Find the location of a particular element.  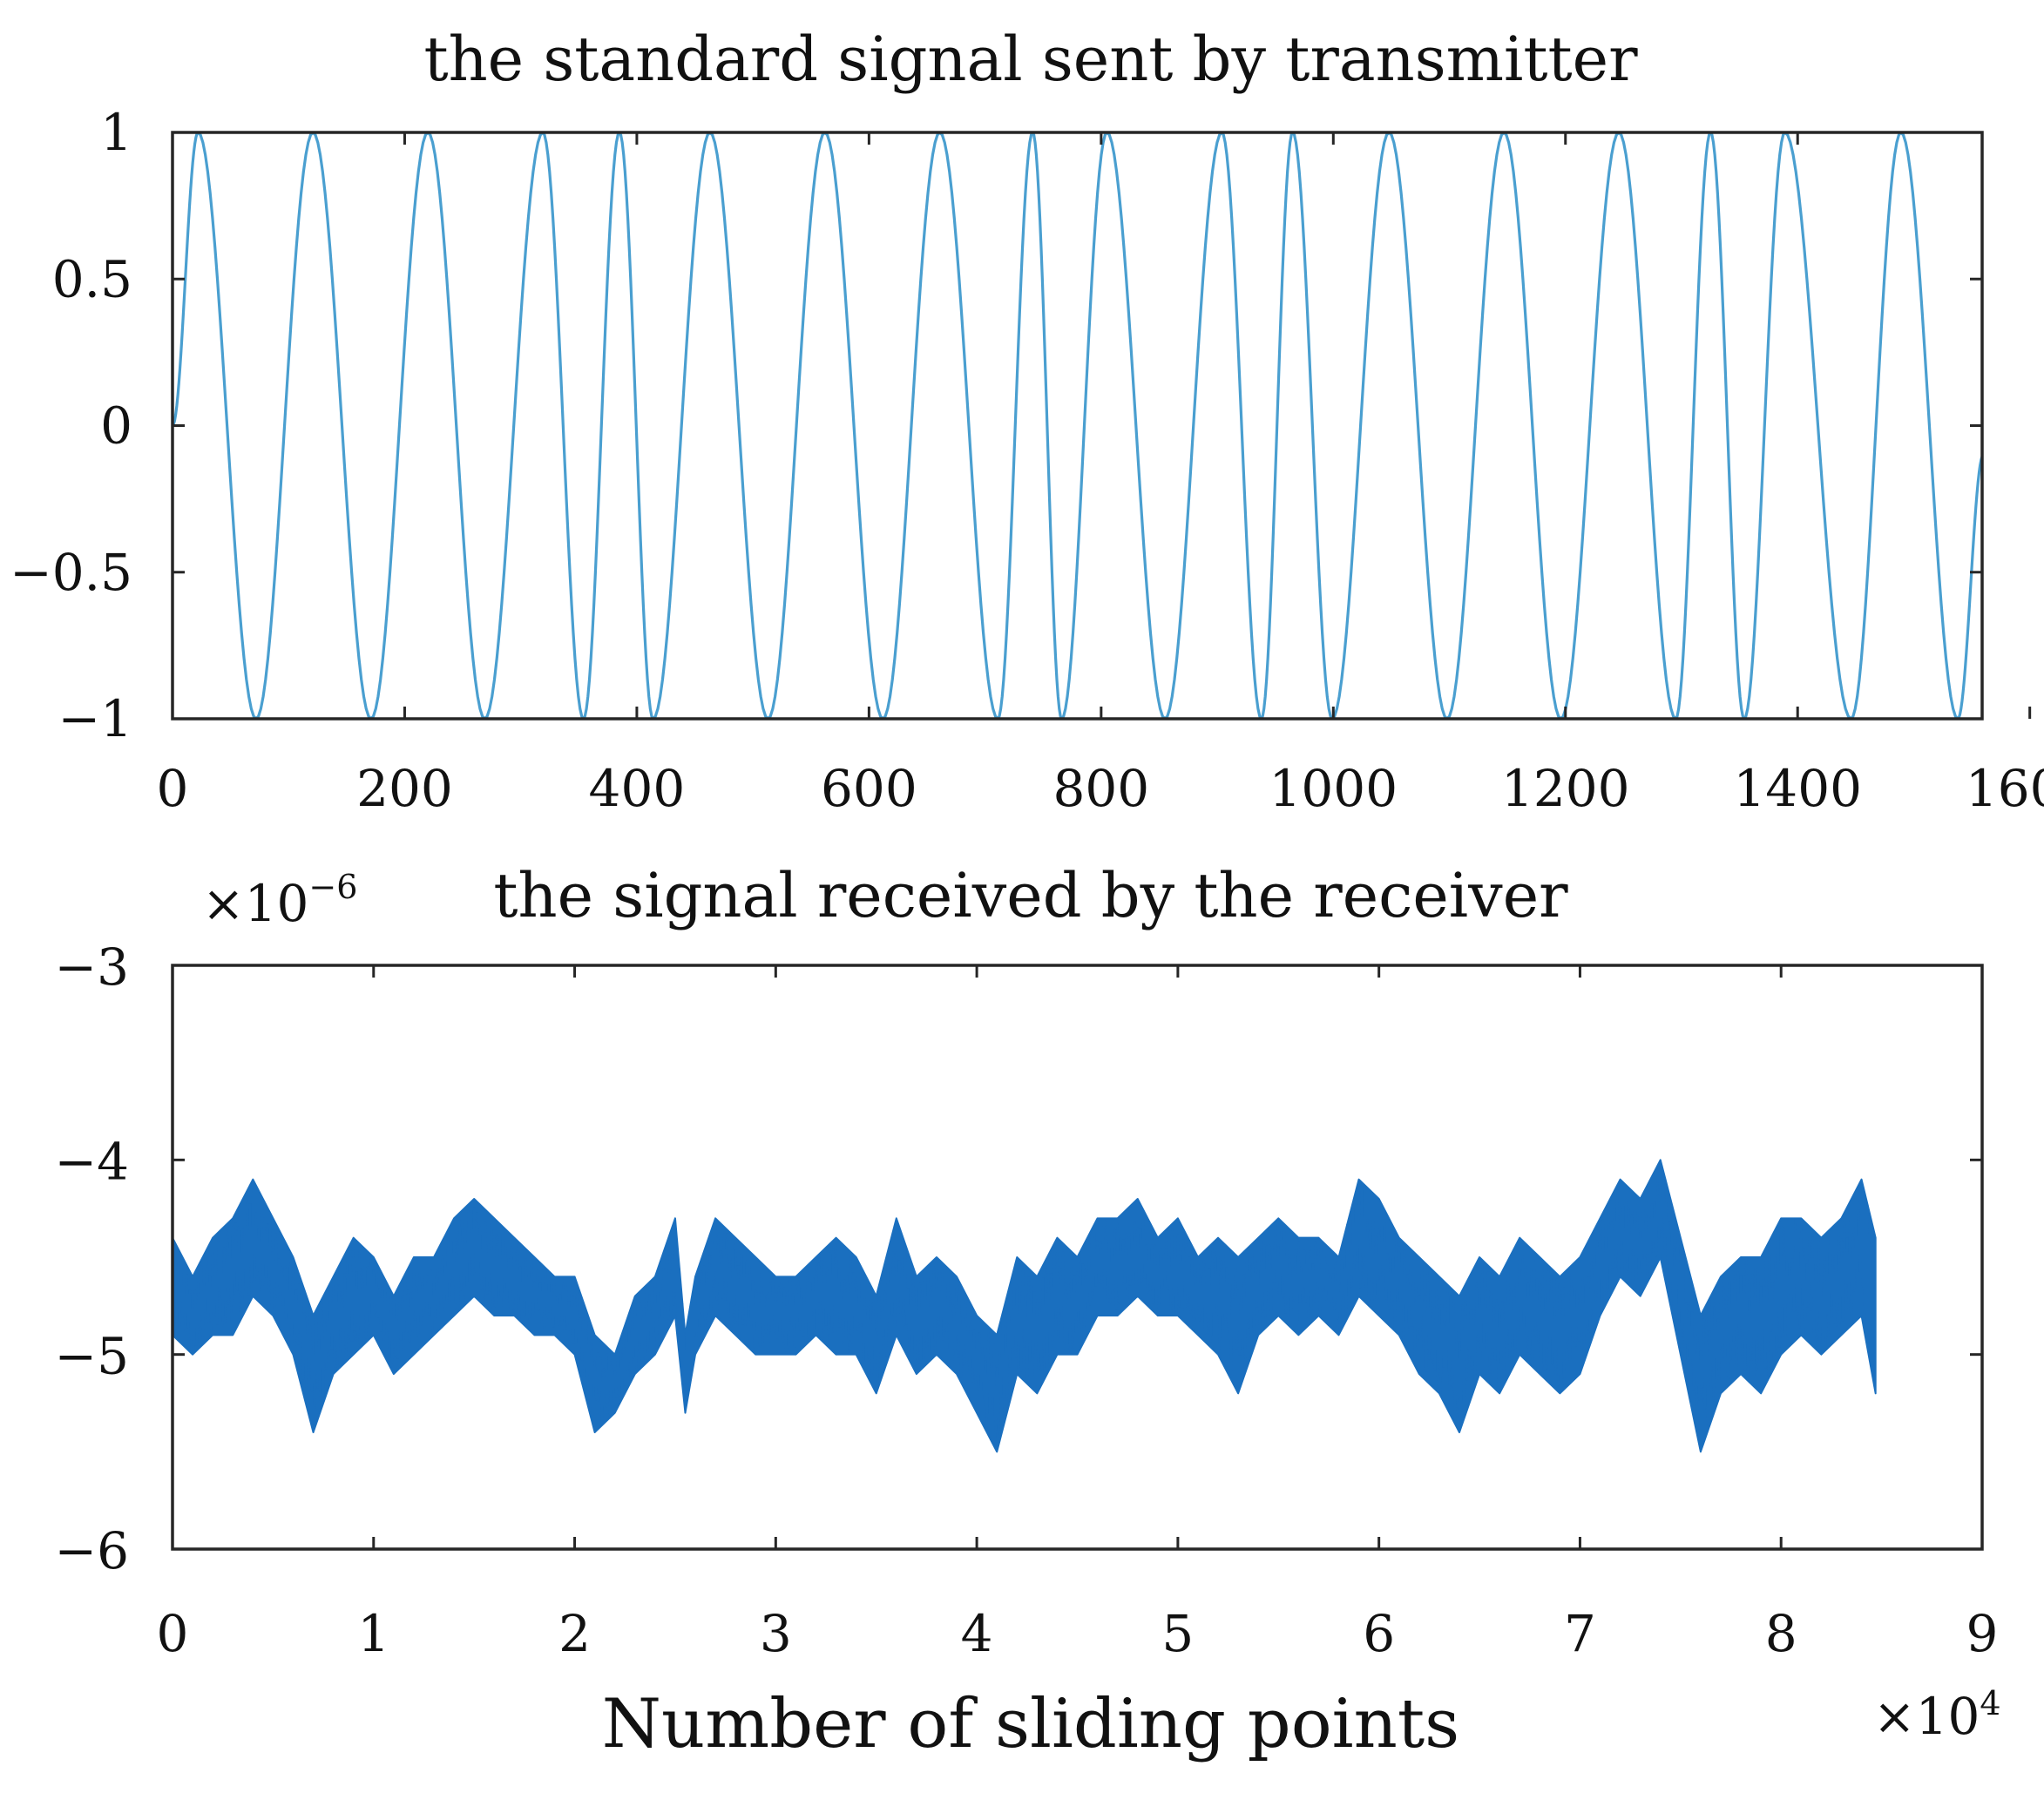

top-x-tick-label: 400 is located at coordinates (637, 788).